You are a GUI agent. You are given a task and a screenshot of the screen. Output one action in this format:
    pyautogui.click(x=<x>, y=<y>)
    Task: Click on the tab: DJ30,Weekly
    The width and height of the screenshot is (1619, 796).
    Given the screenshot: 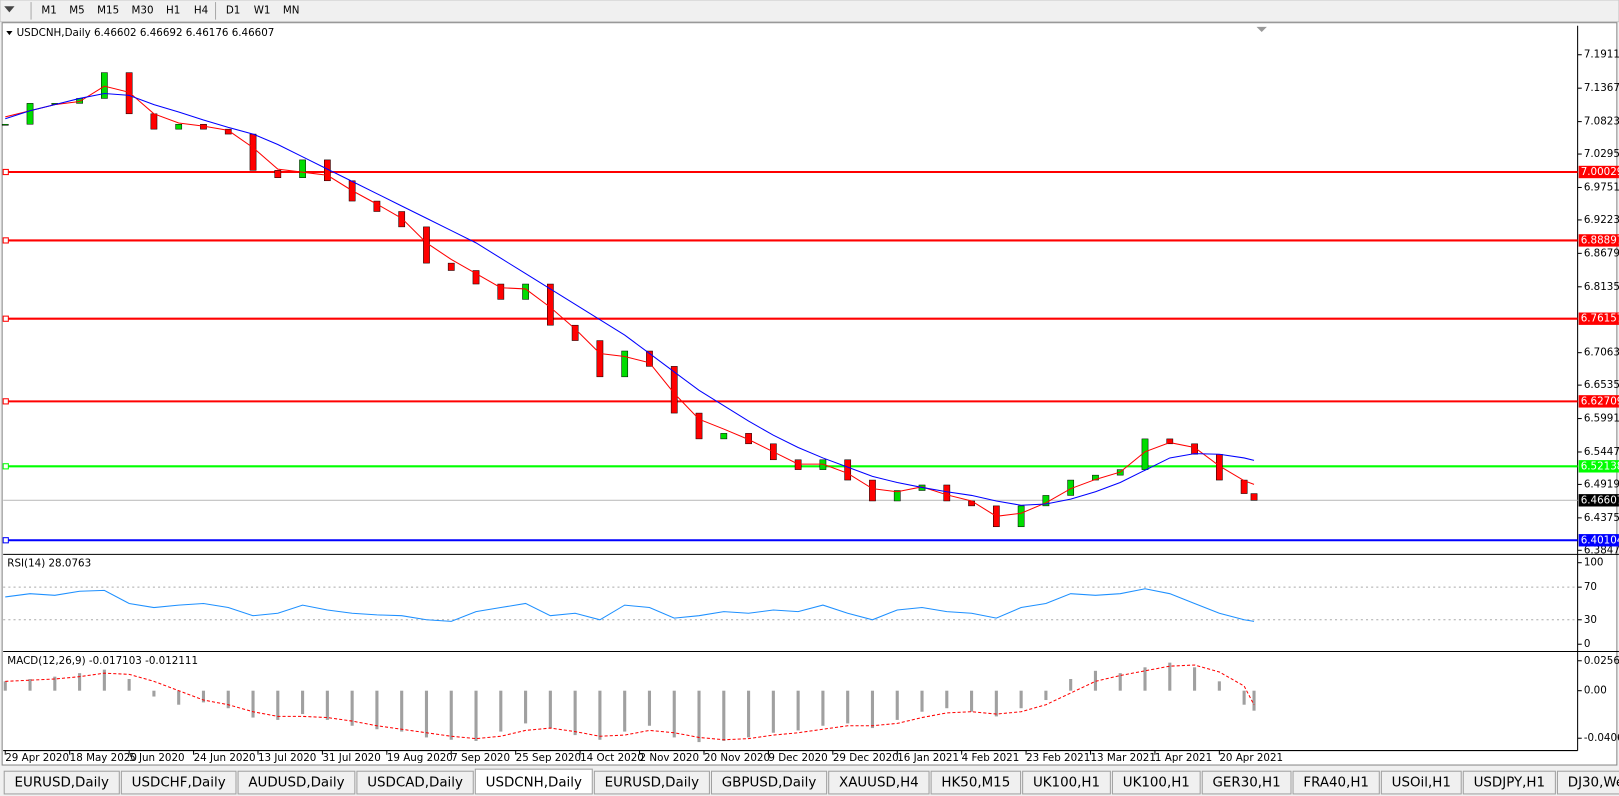 What is the action you would take?
    pyautogui.click(x=1587, y=782)
    